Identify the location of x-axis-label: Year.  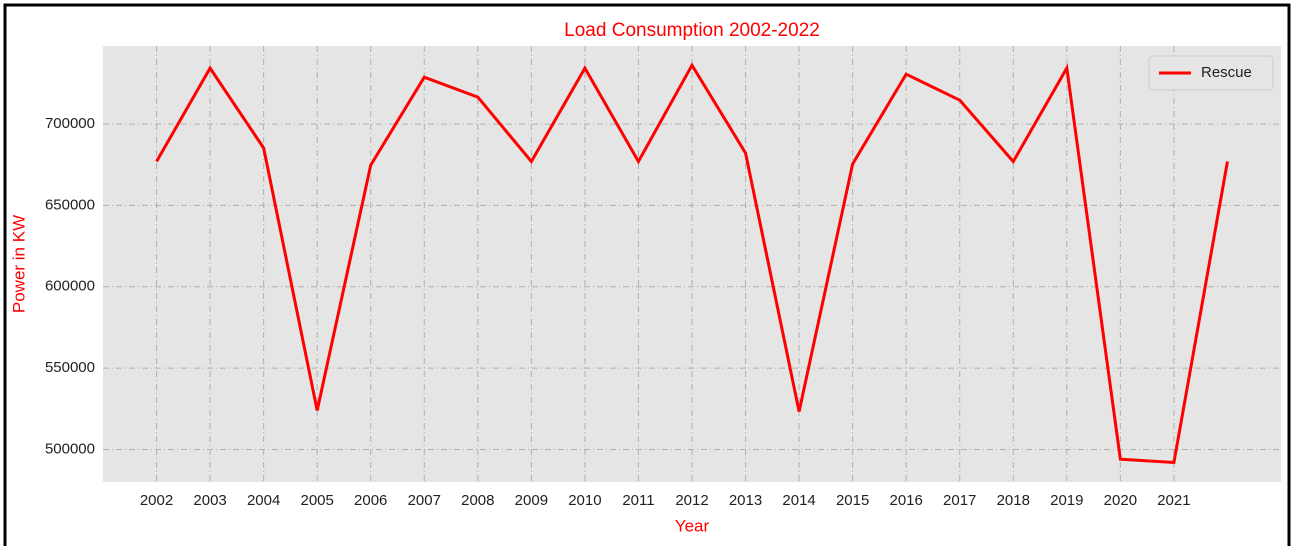
(692, 525).